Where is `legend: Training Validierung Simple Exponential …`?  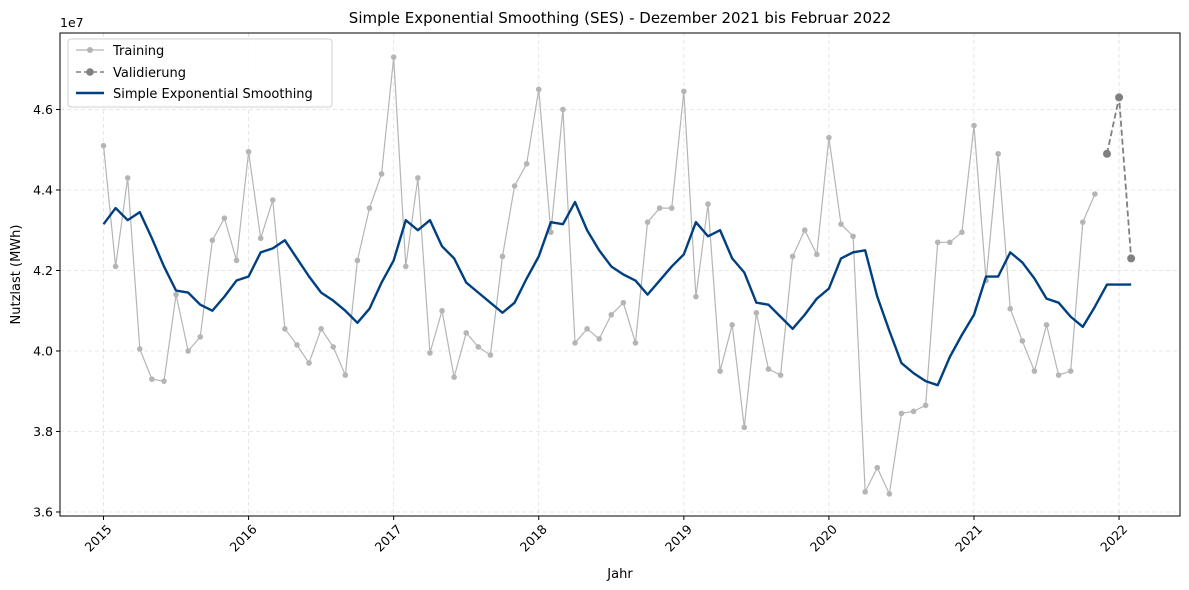 legend: Training Validierung Simple Exponential … is located at coordinates (200, 73).